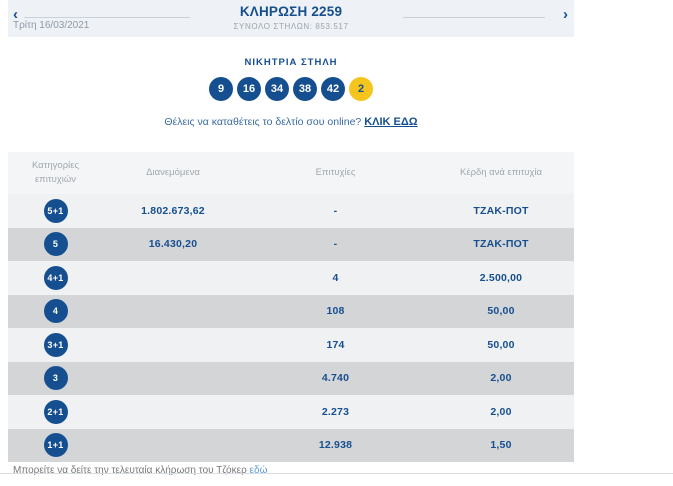  I want to click on winning-number-ball: 42, so click(333, 89).